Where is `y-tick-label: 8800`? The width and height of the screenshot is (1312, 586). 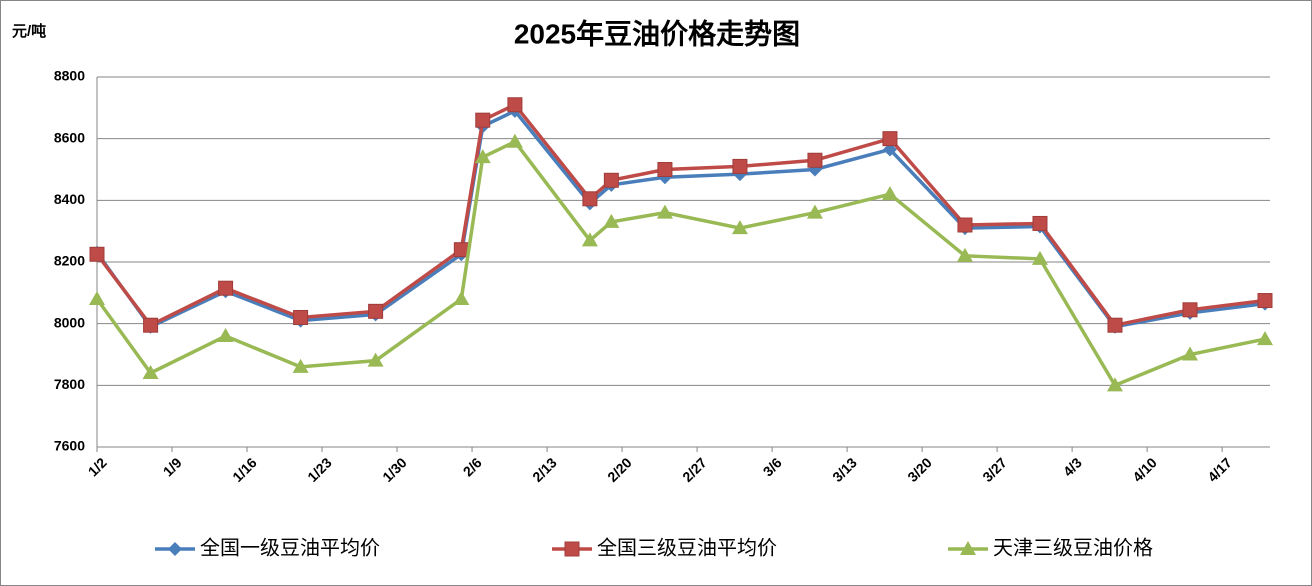 y-tick-label: 8800 is located at coordinates (69, 76).